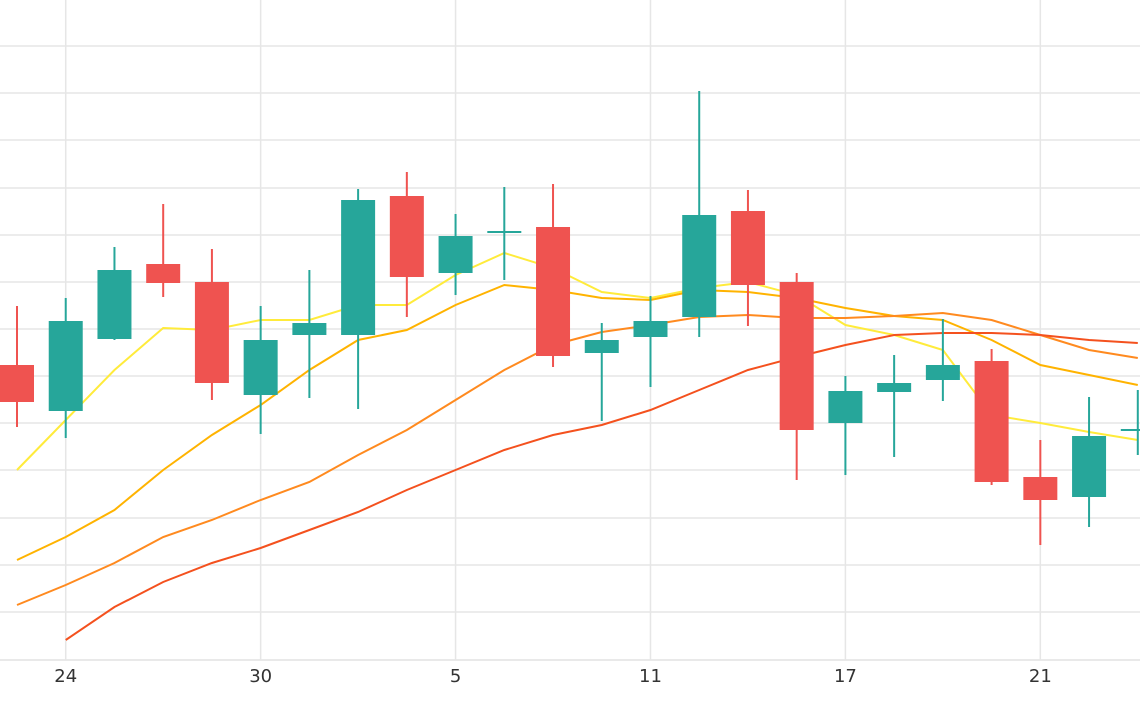  What do you see at coordinates (455, 676) in the screenshot?
I see `x-tick-label: 5` at bounding box center [455, 676].